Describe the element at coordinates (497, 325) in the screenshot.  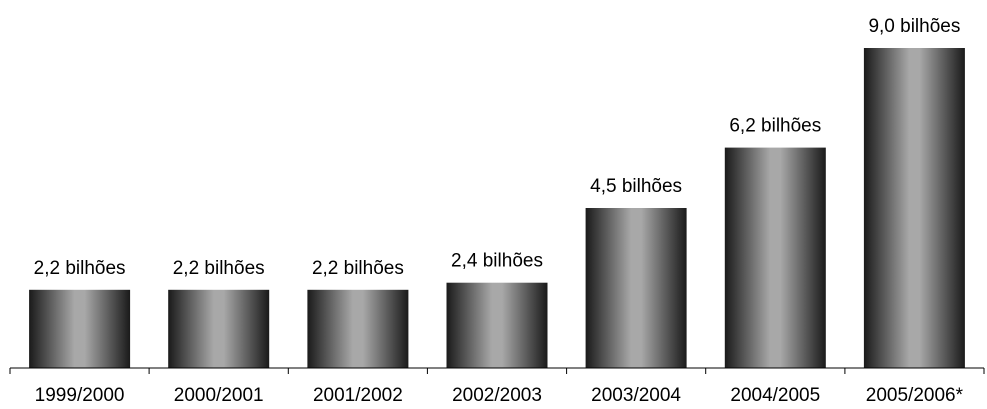
I see `bar-2002-2003` at that location.